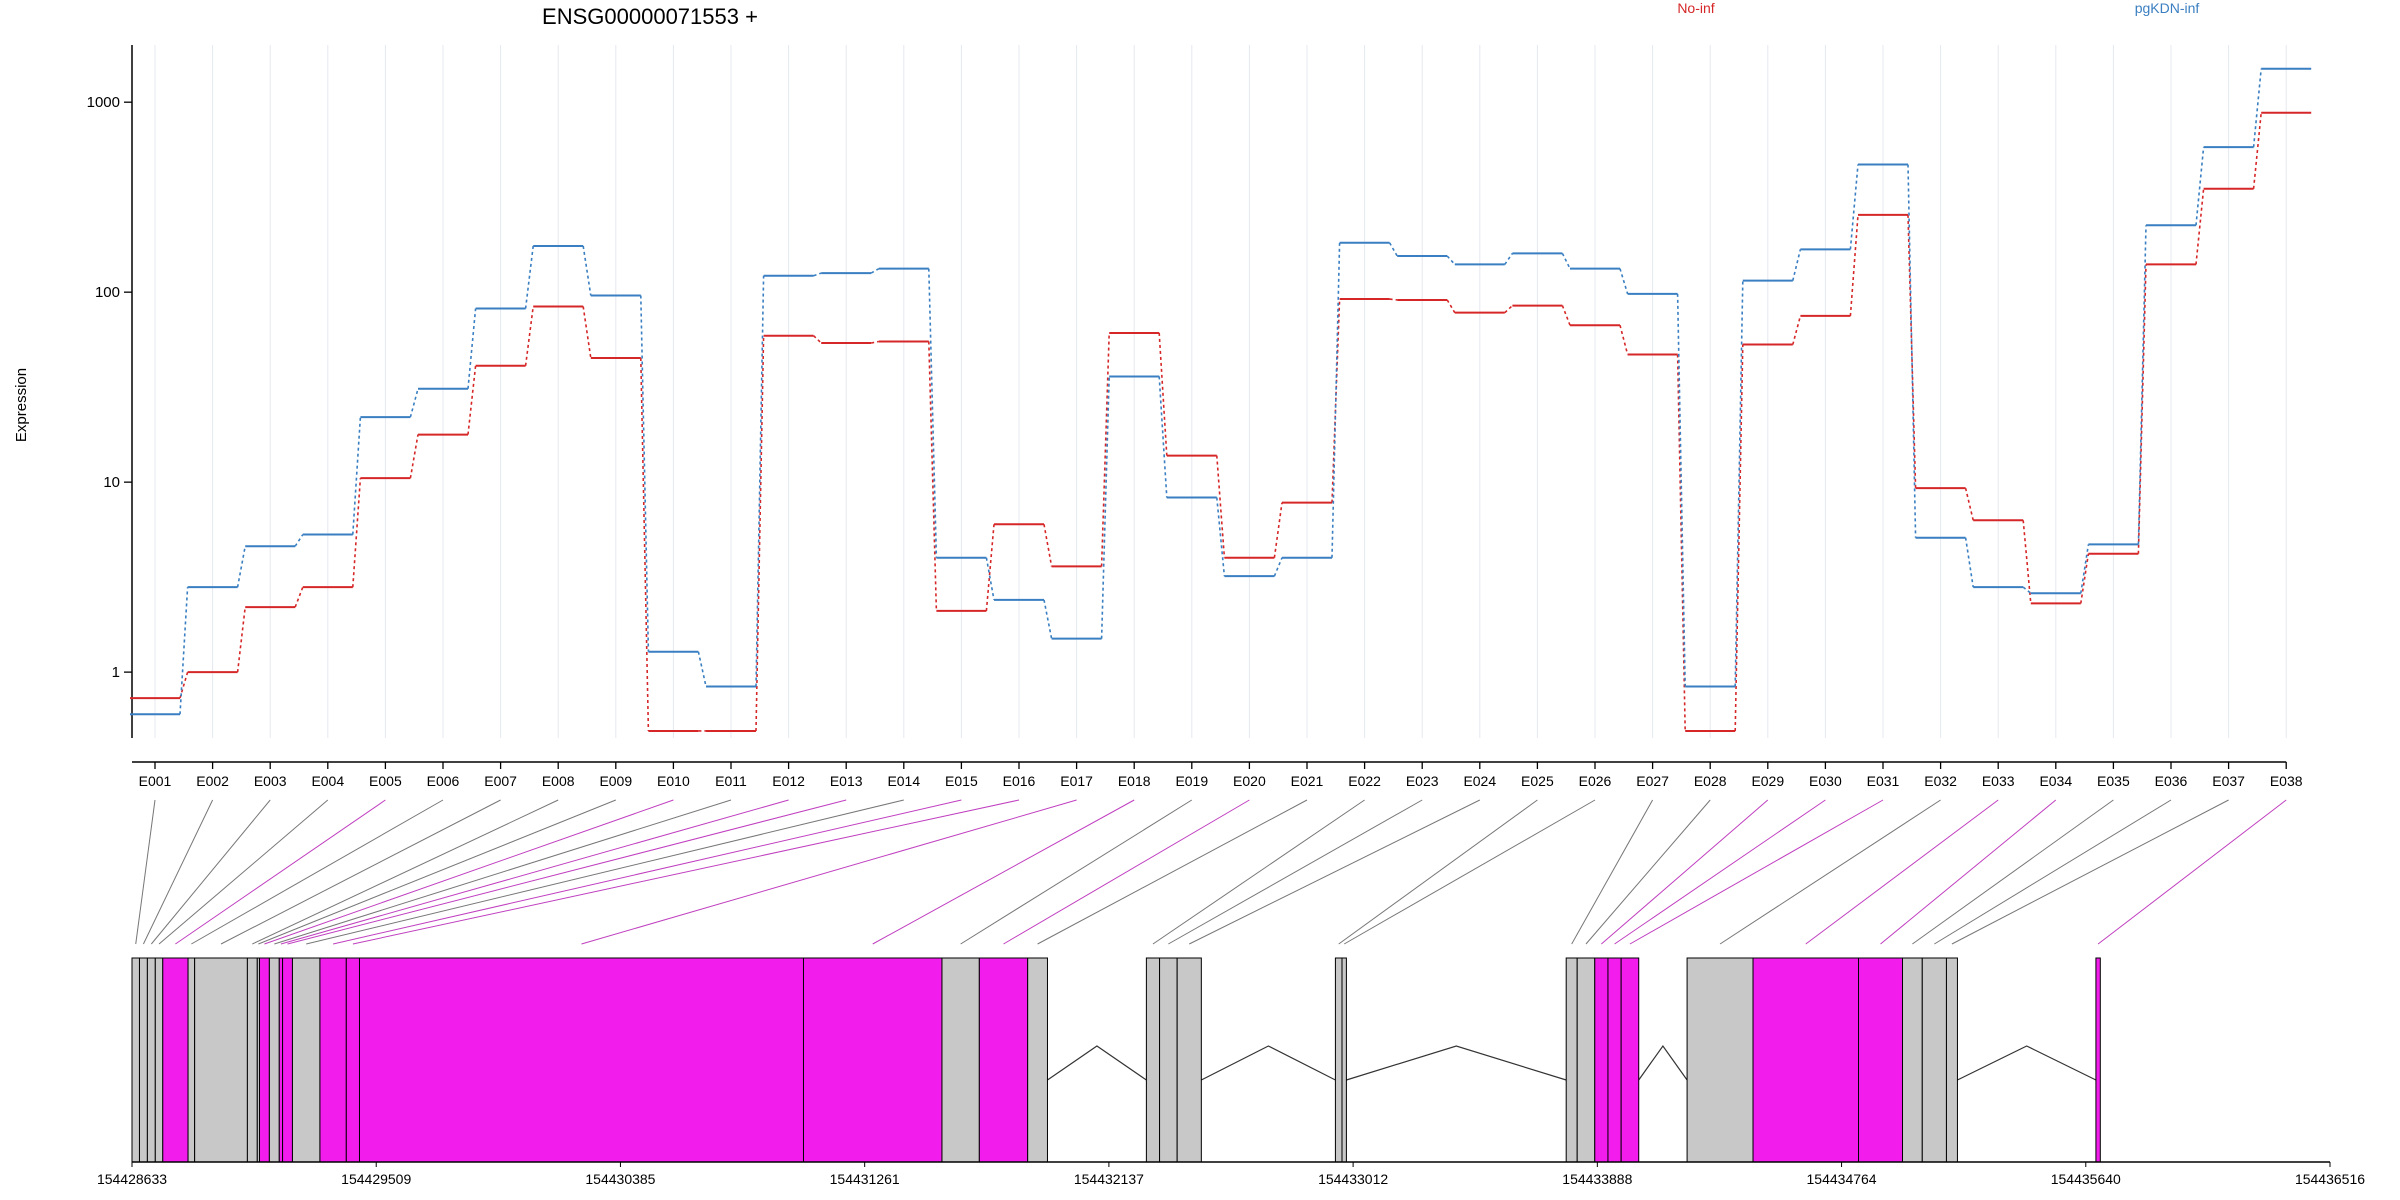 The height and width of the screenshot is (1200, 2400). What do you see at coordinates (1037, 1060) in the screenshot?
I see `exon-E021` at bounding box center [1037, 1060].